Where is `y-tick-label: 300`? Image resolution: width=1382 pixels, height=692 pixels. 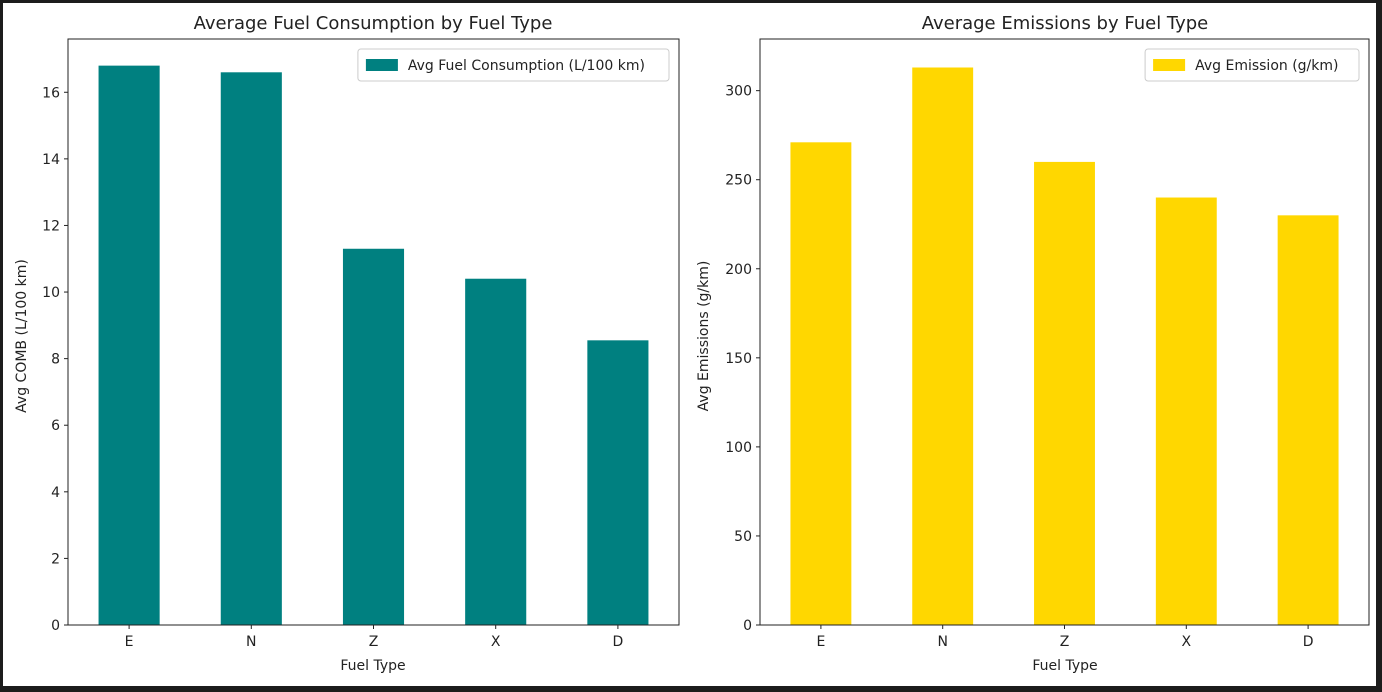 y-tick-label: 300 is located at coordinates (738, 92).